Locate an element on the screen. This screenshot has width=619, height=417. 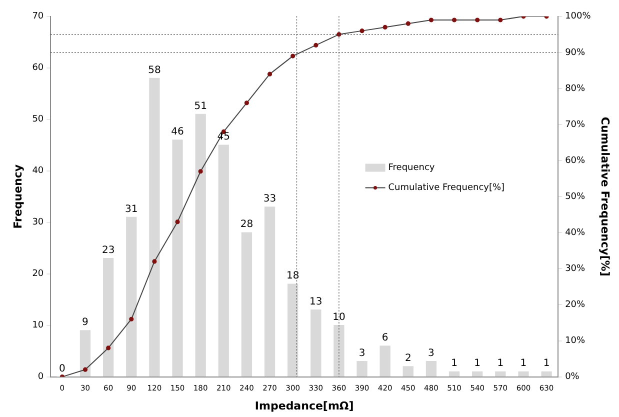
data-label: 9 is located at coordinates (85, 322).